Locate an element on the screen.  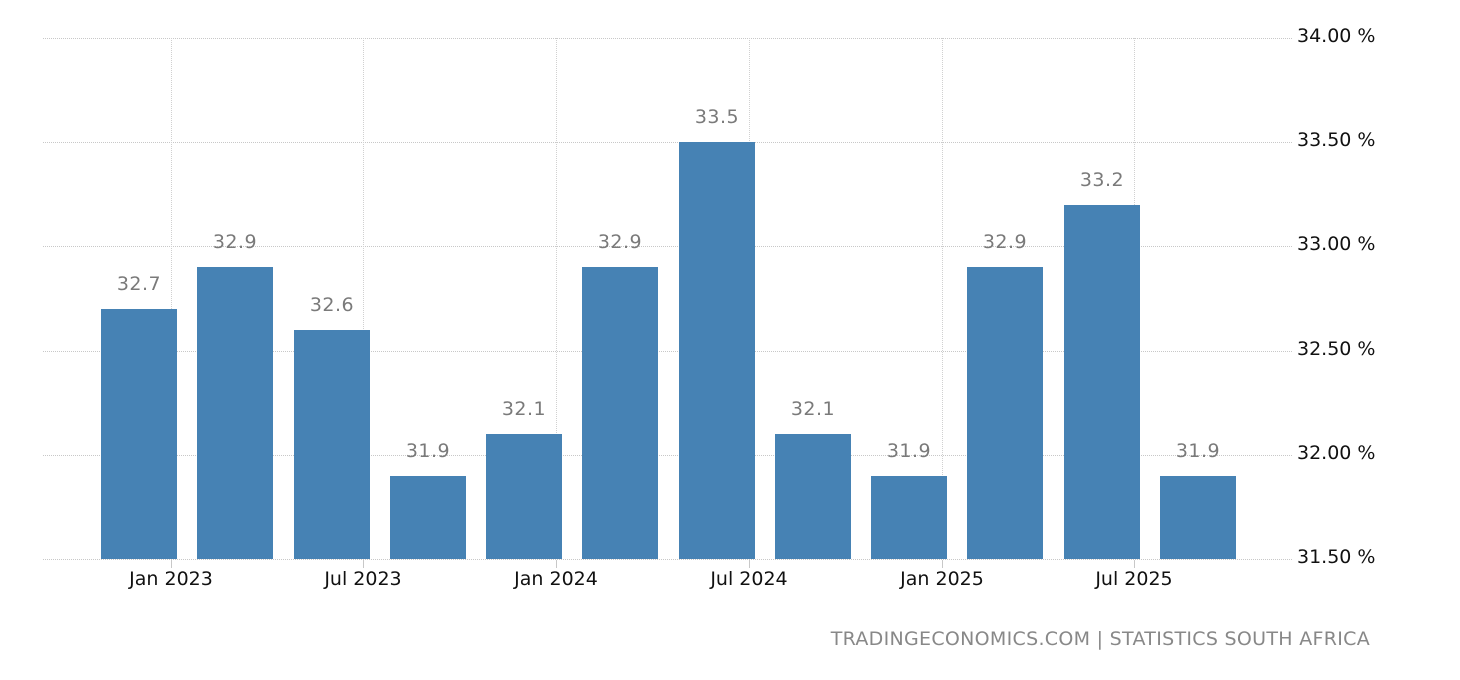
bar-q3-2023 is located at coordinates (428, 517).